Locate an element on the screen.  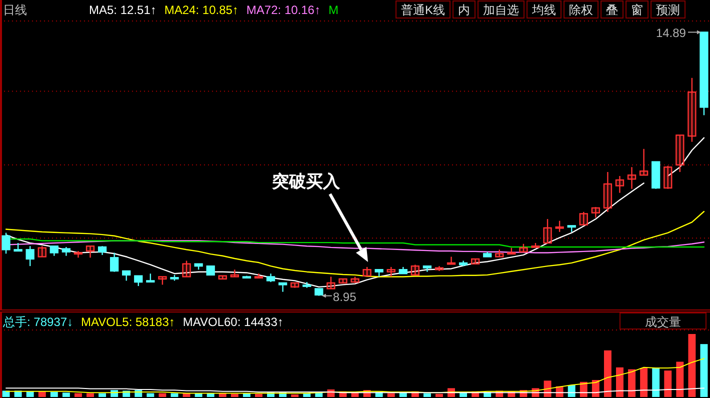
text: 预测 is located at coordinates (668, 10).